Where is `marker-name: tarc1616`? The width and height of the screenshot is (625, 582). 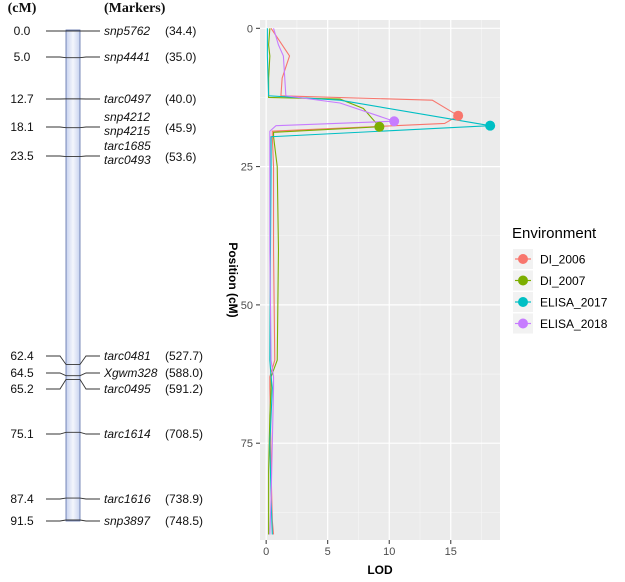
marker-name: tarc1616 is located at coordinates (127, 499).